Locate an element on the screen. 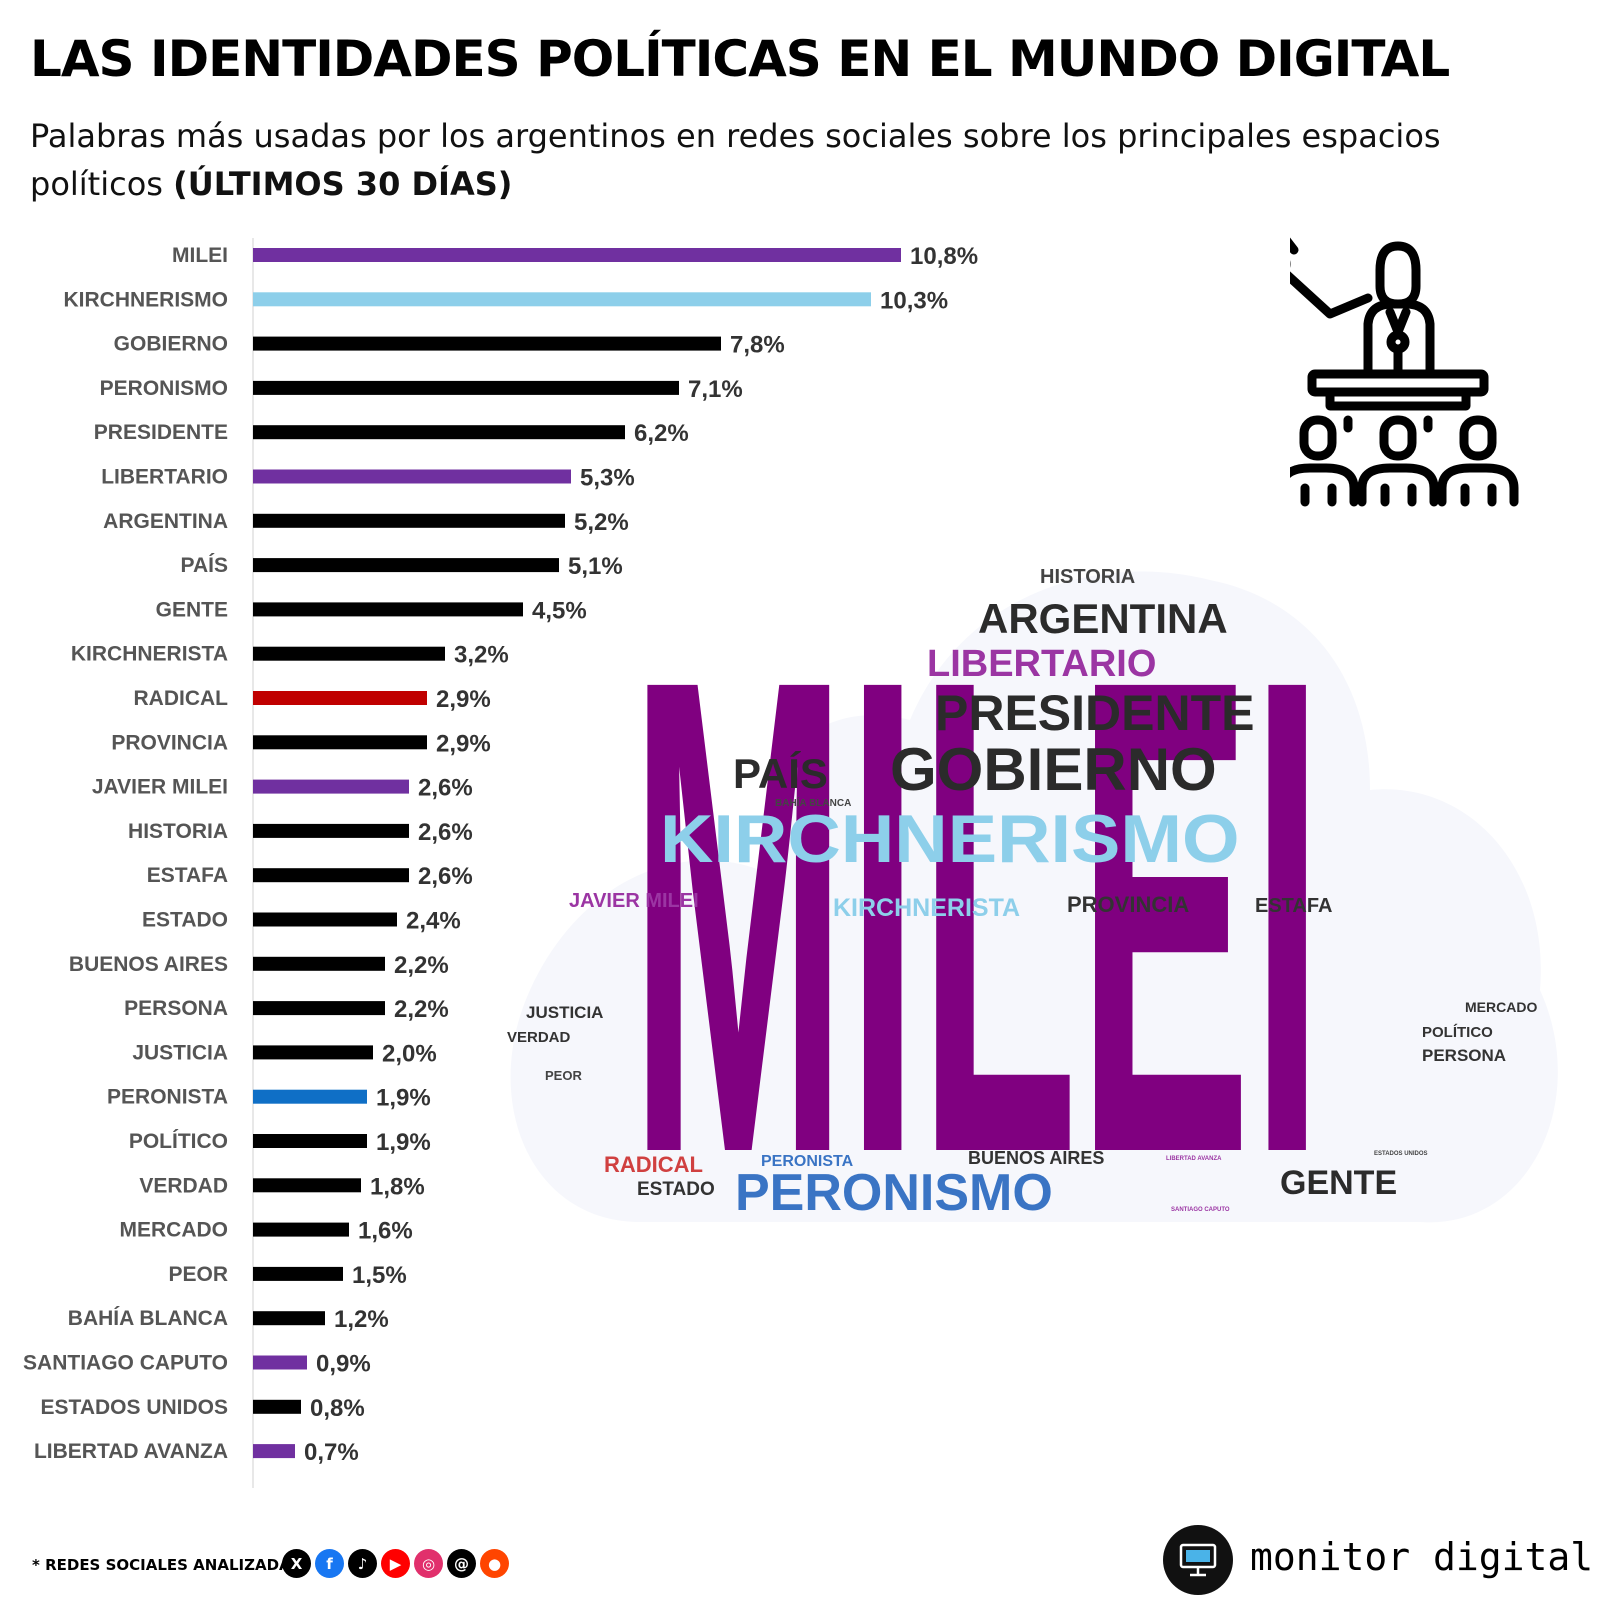 The width and height of the screenshot is (1600, 1600). subtitle-period: (ÚLTIMOS 30 DÍAS) is located at coordinates (343, 184).